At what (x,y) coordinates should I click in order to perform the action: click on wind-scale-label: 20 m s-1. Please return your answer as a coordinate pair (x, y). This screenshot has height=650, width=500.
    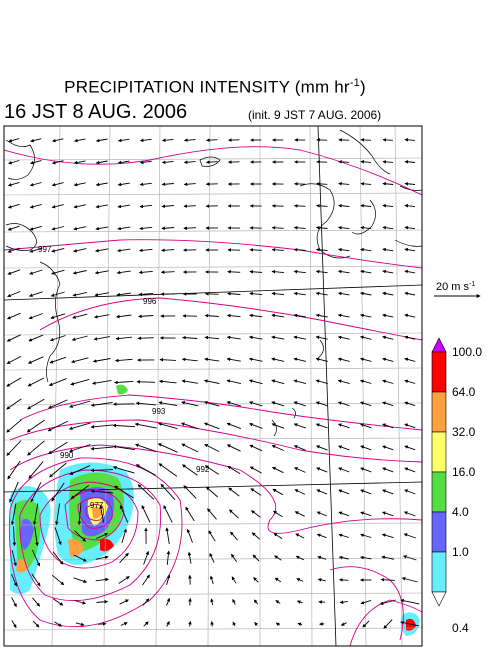
    Looking at the image, I should click on (455, 287).